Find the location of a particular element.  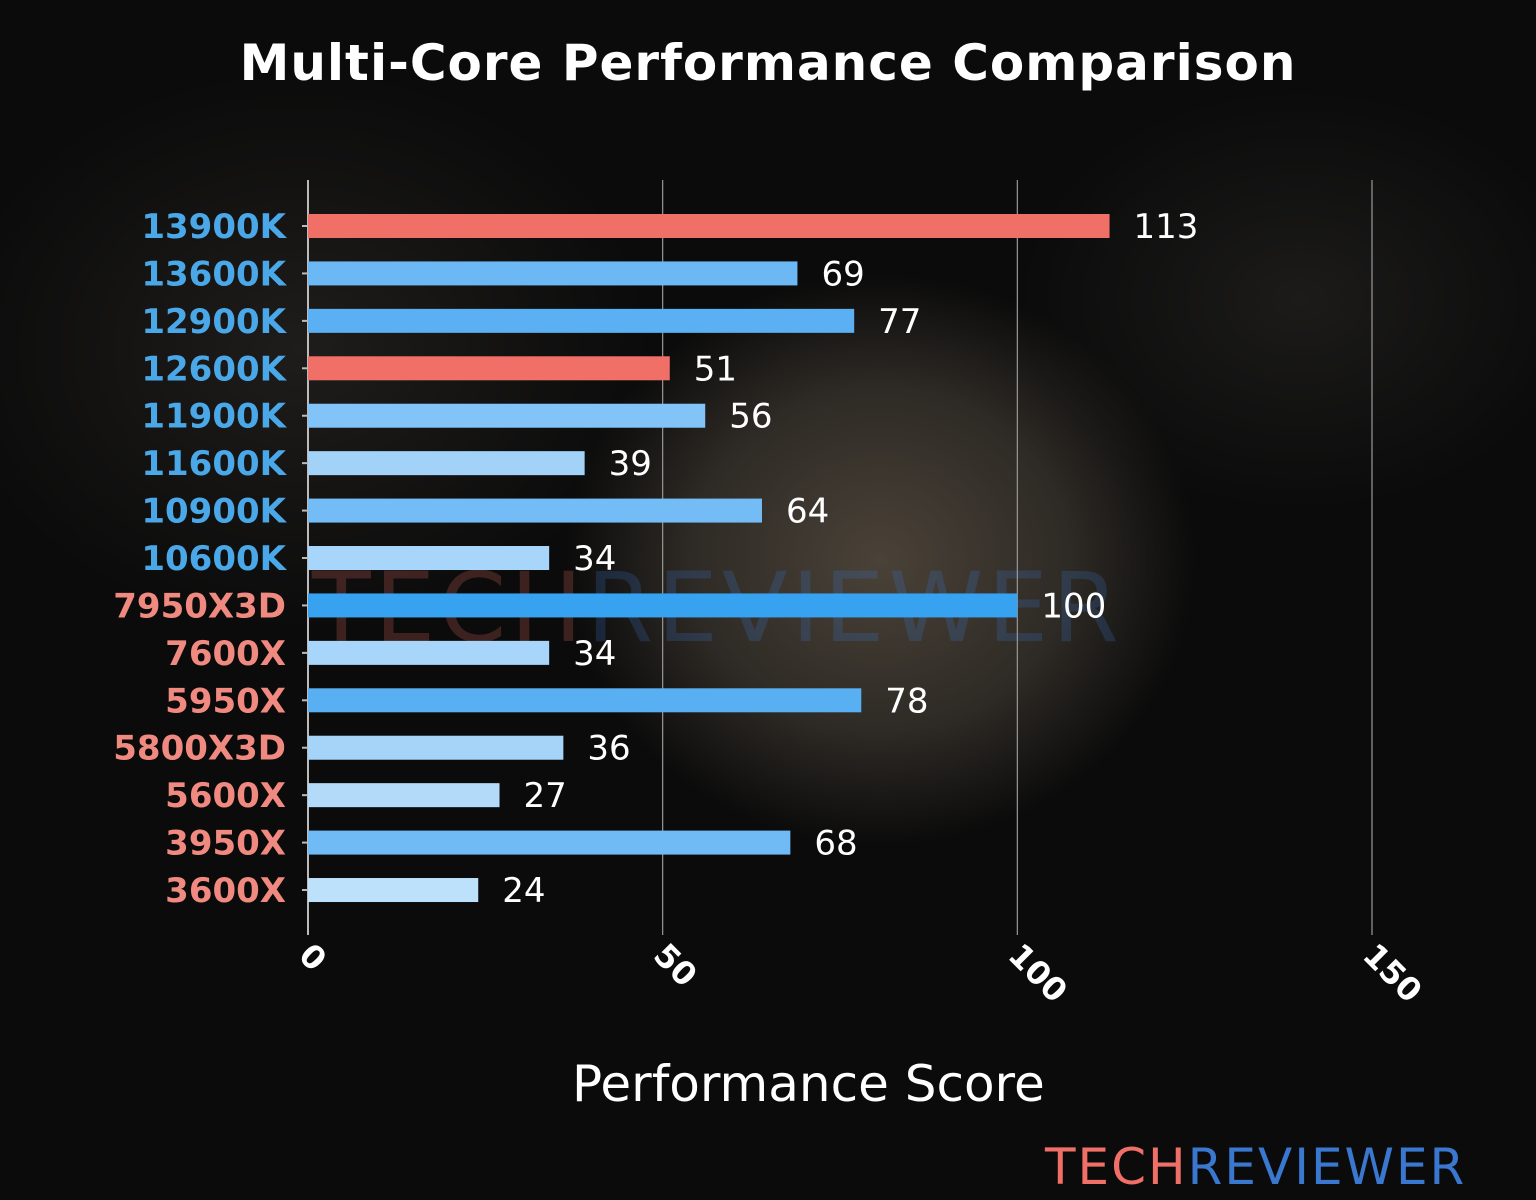

x-axis-label: Performance Score is located at coordinates (808, 1084).